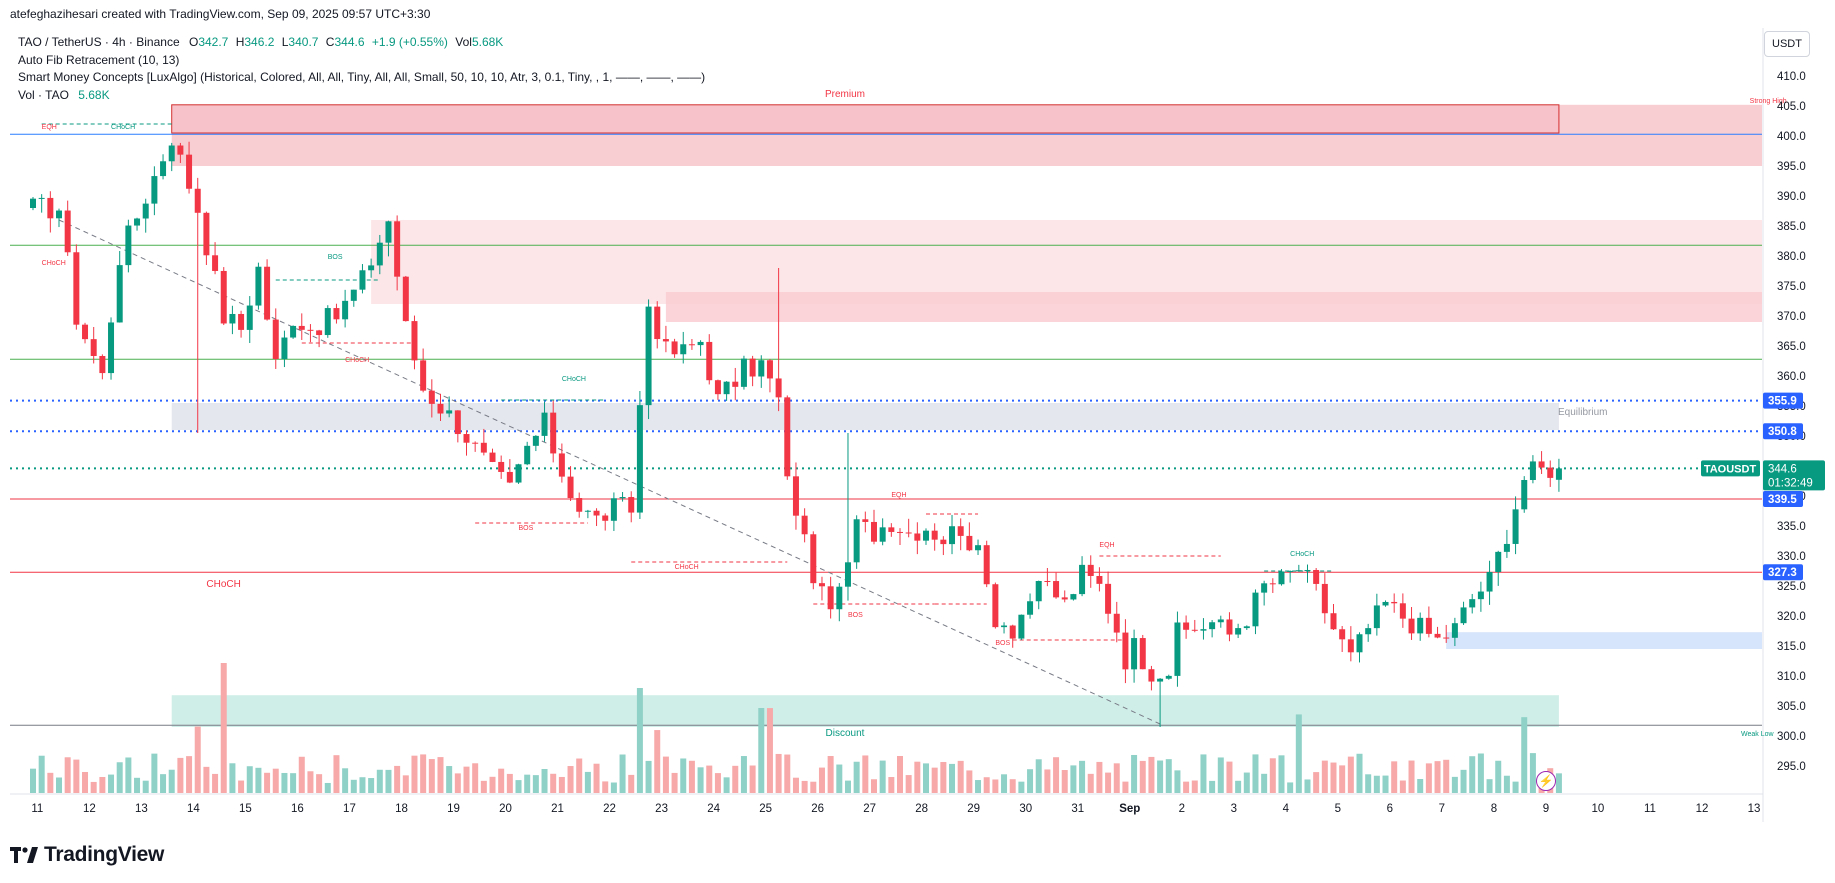 This screenshot has height=883, width=1835. What do you see at coordinates (1066, 262) in the screenshot?
I see `zone-supply-block` at bounding box center [1066, 262].